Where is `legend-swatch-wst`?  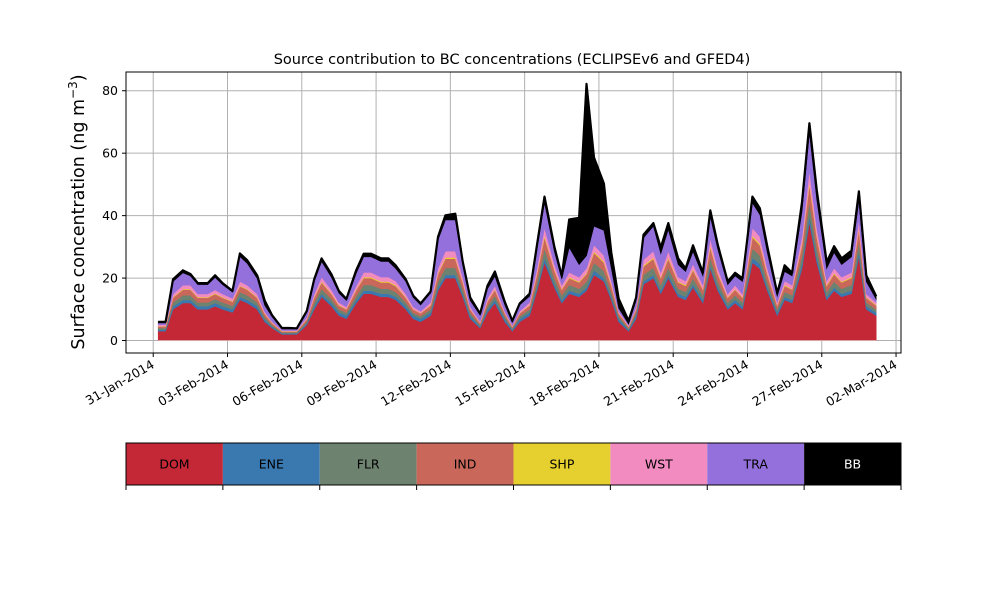
legend-swatch-wst is located at coordinates (659, 464).